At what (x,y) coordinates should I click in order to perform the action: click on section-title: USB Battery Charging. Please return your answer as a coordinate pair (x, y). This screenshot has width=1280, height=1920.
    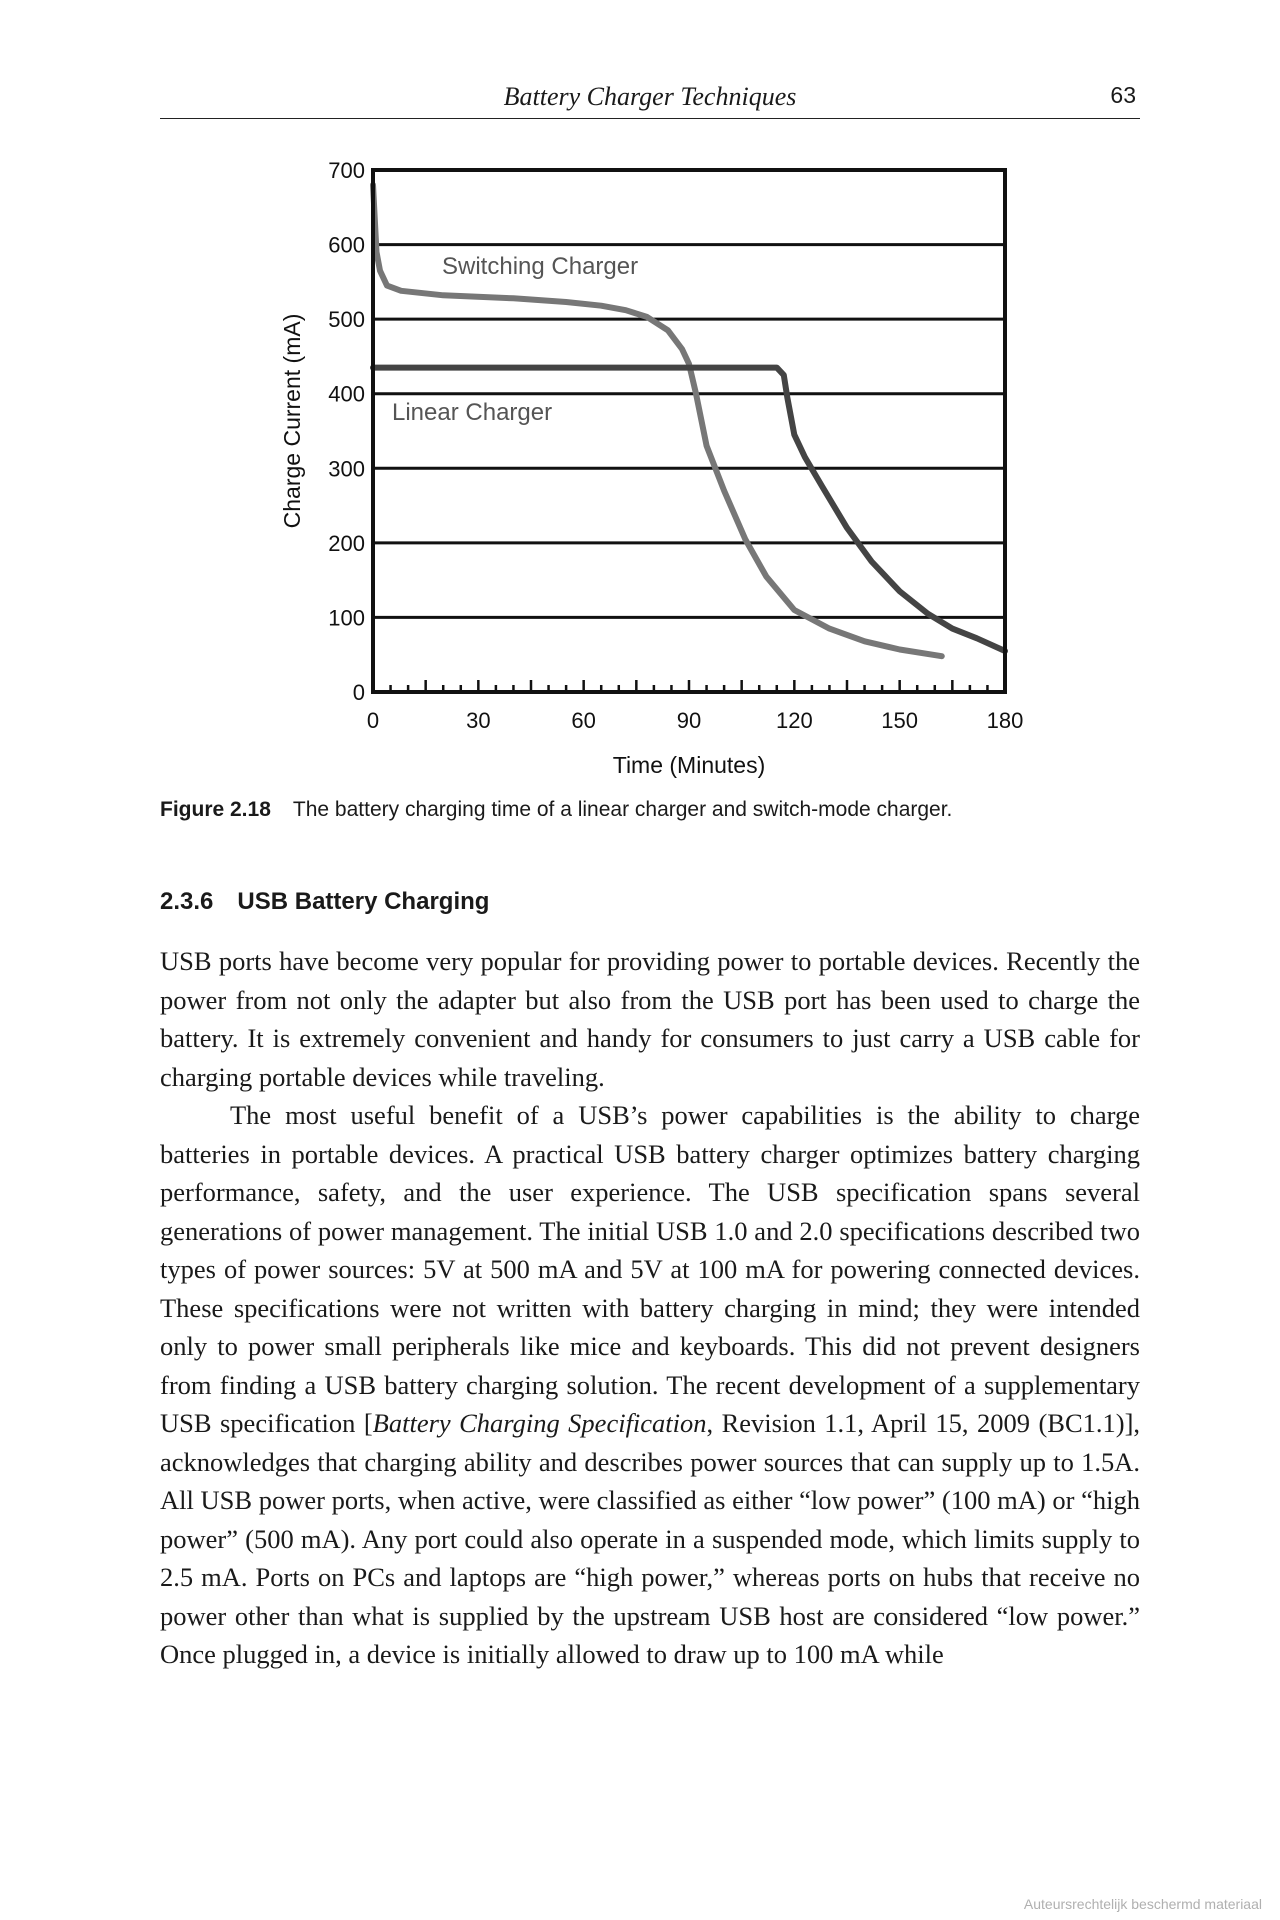
    Looking at the image, I should click on (363, 901).